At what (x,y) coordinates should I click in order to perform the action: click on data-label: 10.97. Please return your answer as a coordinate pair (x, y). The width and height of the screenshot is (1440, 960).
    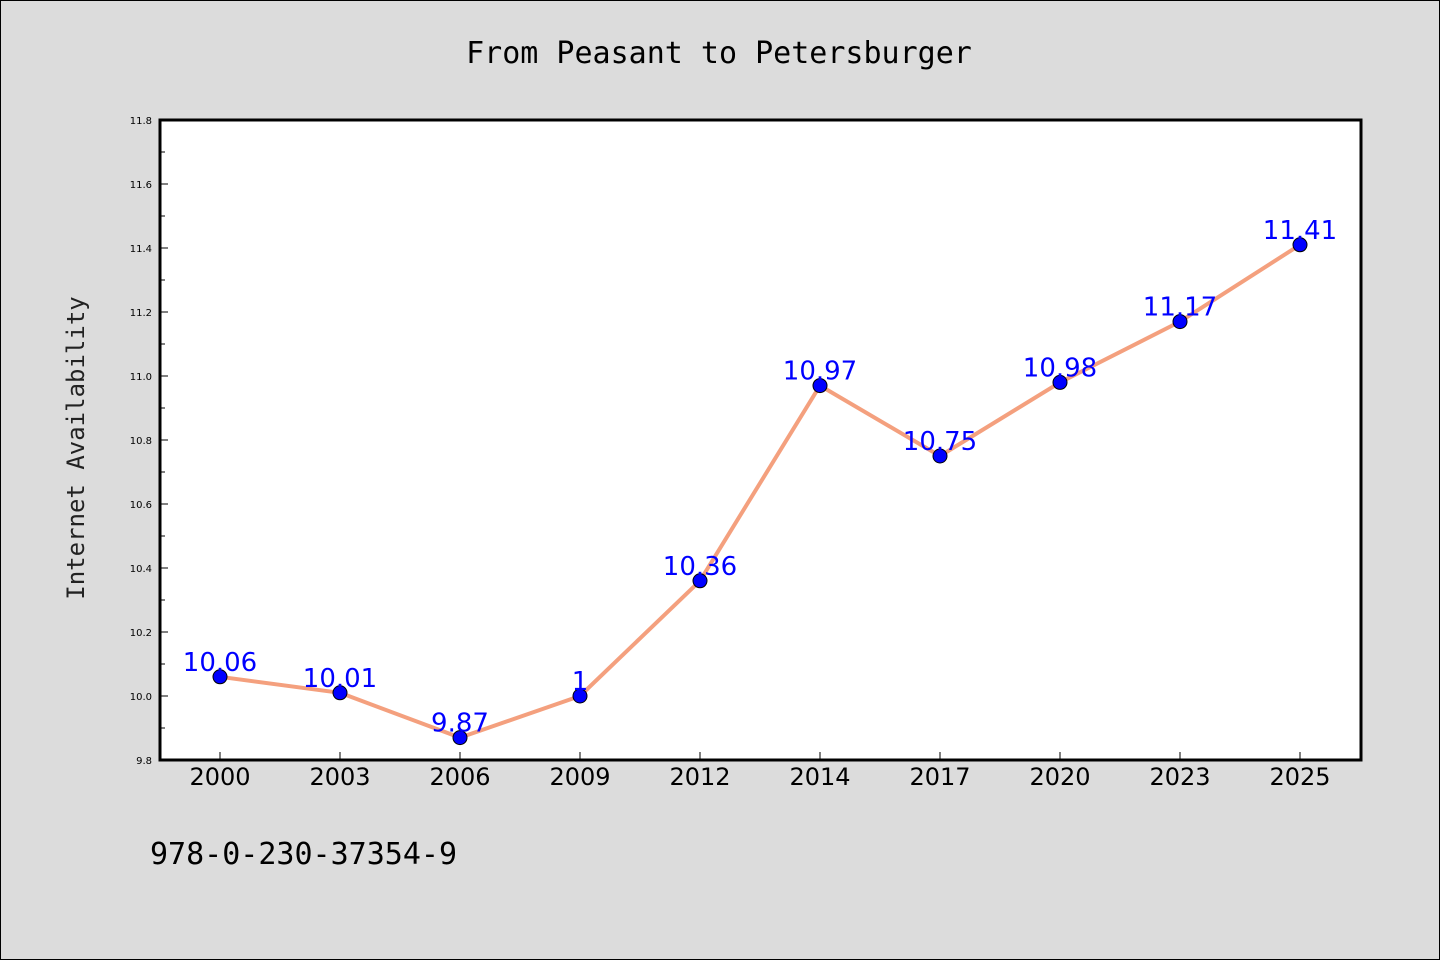
    Looking at the image, I should click on (820, 372).